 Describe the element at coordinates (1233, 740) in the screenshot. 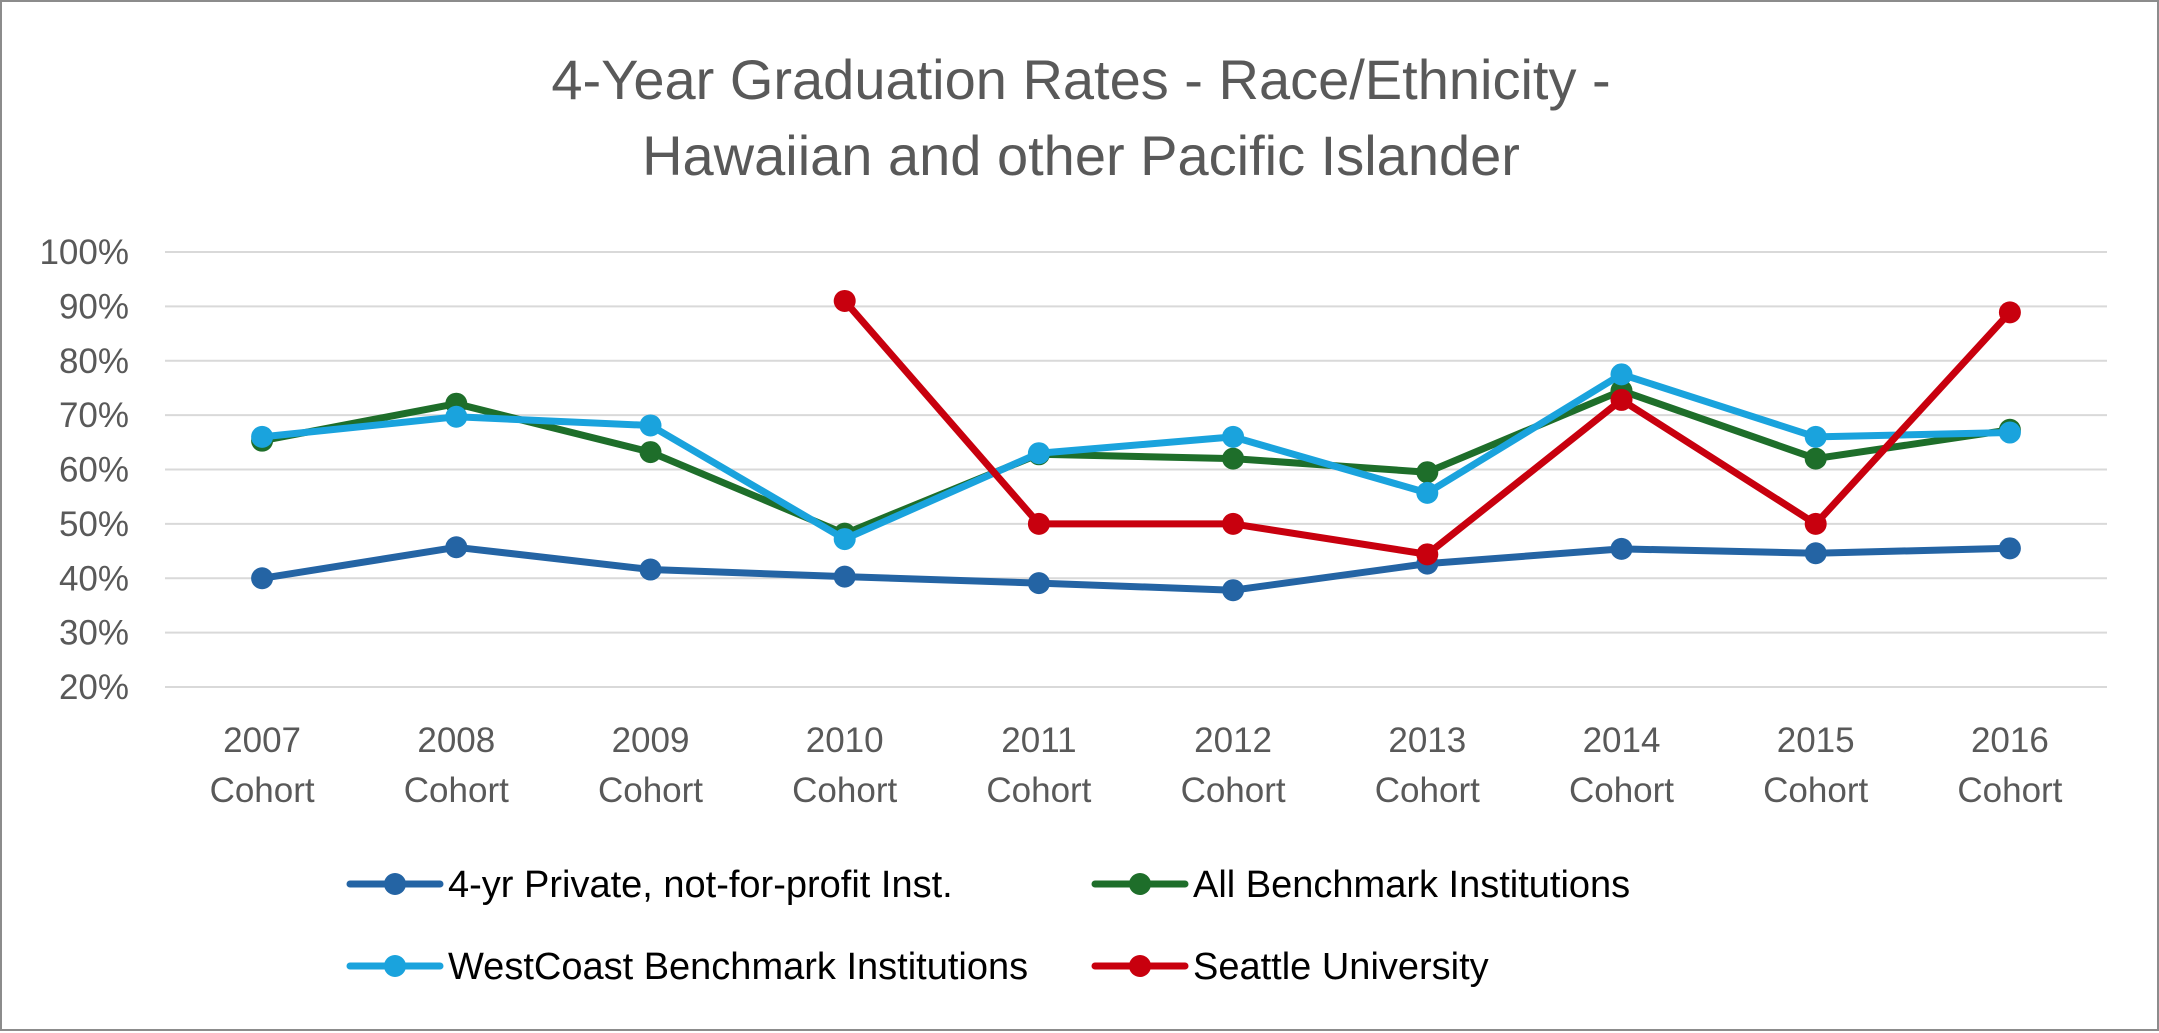

I see `x-tick-label-year: 2012` at that location.